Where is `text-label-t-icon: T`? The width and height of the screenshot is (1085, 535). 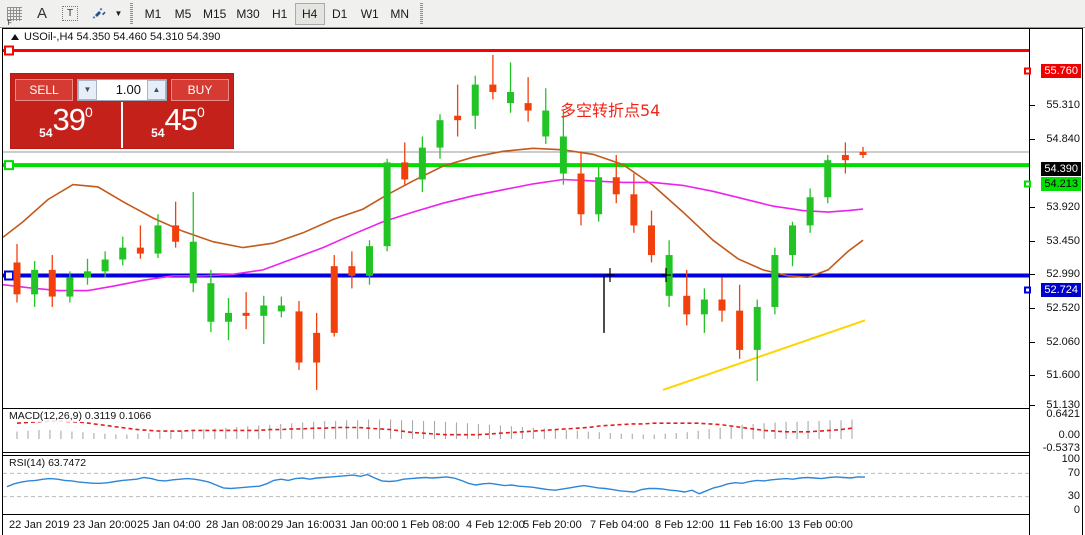
text-label-t-icon: T is located at coordinates (70, 14).